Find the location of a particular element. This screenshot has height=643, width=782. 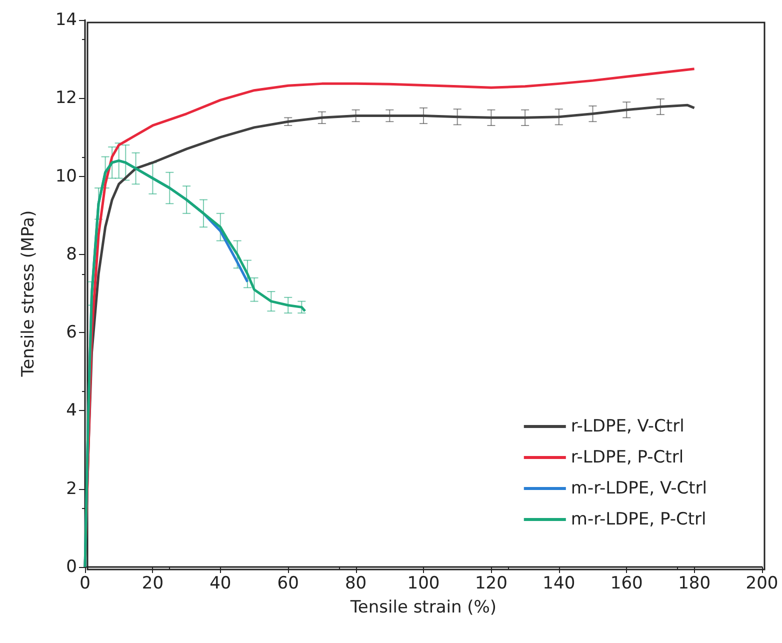

x-tick-label: 140 is located at coordinates (559, 584).